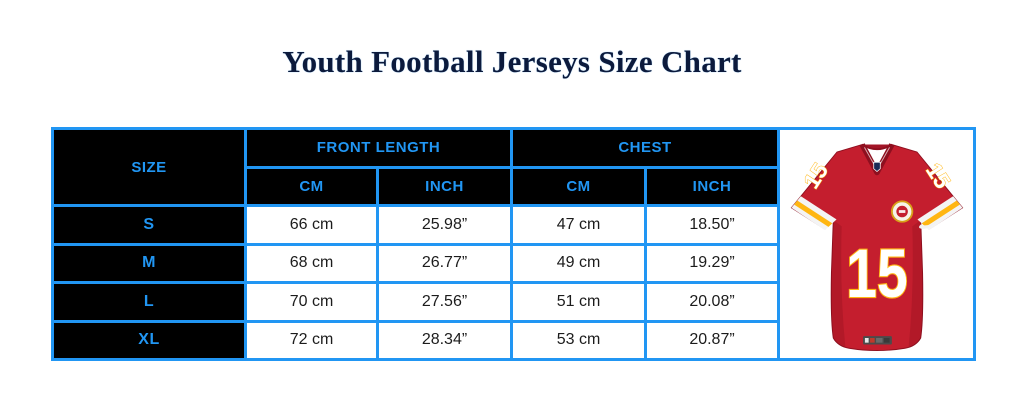  What do you see at coordinates (645, 148) in the screenshot?
I see `chest-column-header: CHEST` at bounding box center [645, 148].